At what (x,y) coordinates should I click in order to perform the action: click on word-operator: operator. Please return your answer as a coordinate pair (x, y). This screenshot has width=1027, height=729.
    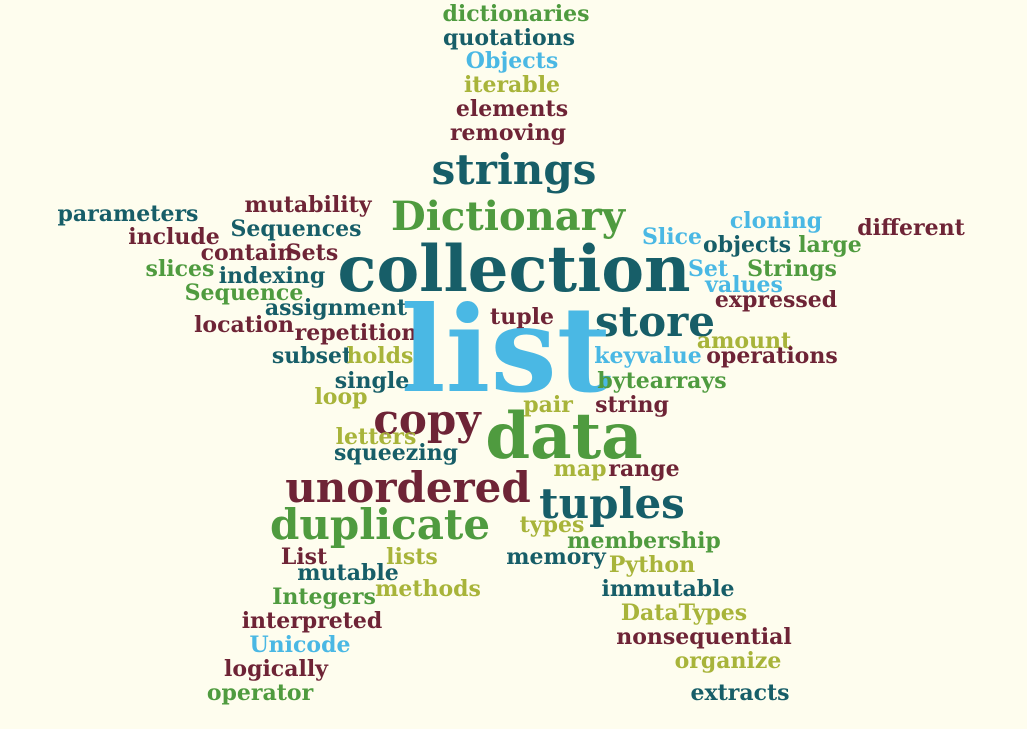
    Looking at the image, I should click on (260, 693).